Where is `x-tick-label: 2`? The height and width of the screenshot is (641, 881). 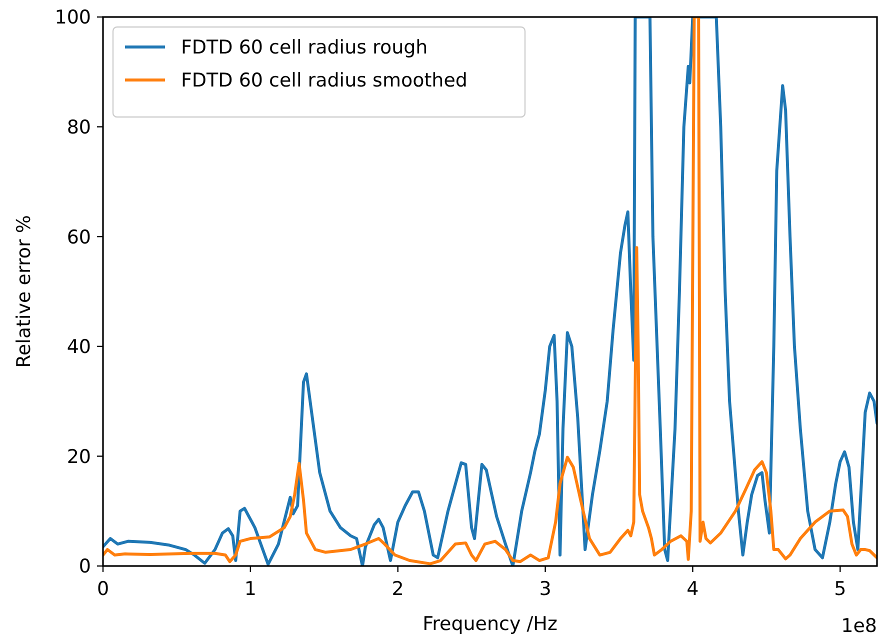 x-tick-label: 2 is located at coordinates (398, 589).